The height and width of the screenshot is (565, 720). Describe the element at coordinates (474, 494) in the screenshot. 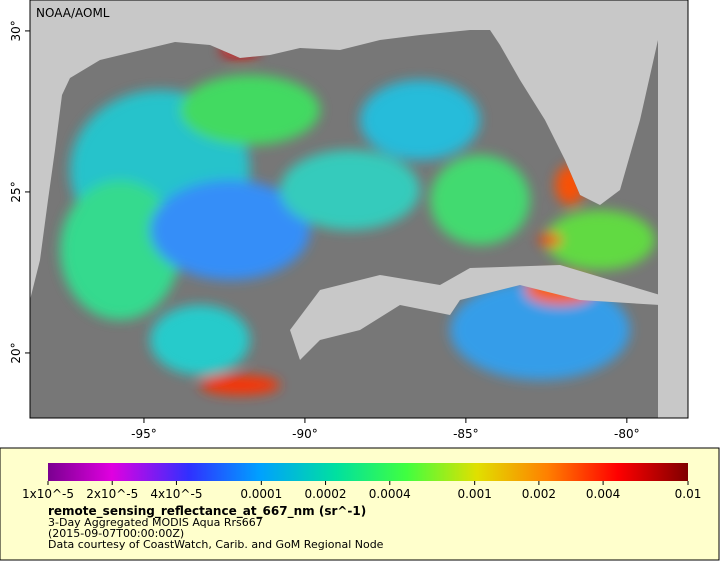

I see `colorbar-label: 0.001` at that location.